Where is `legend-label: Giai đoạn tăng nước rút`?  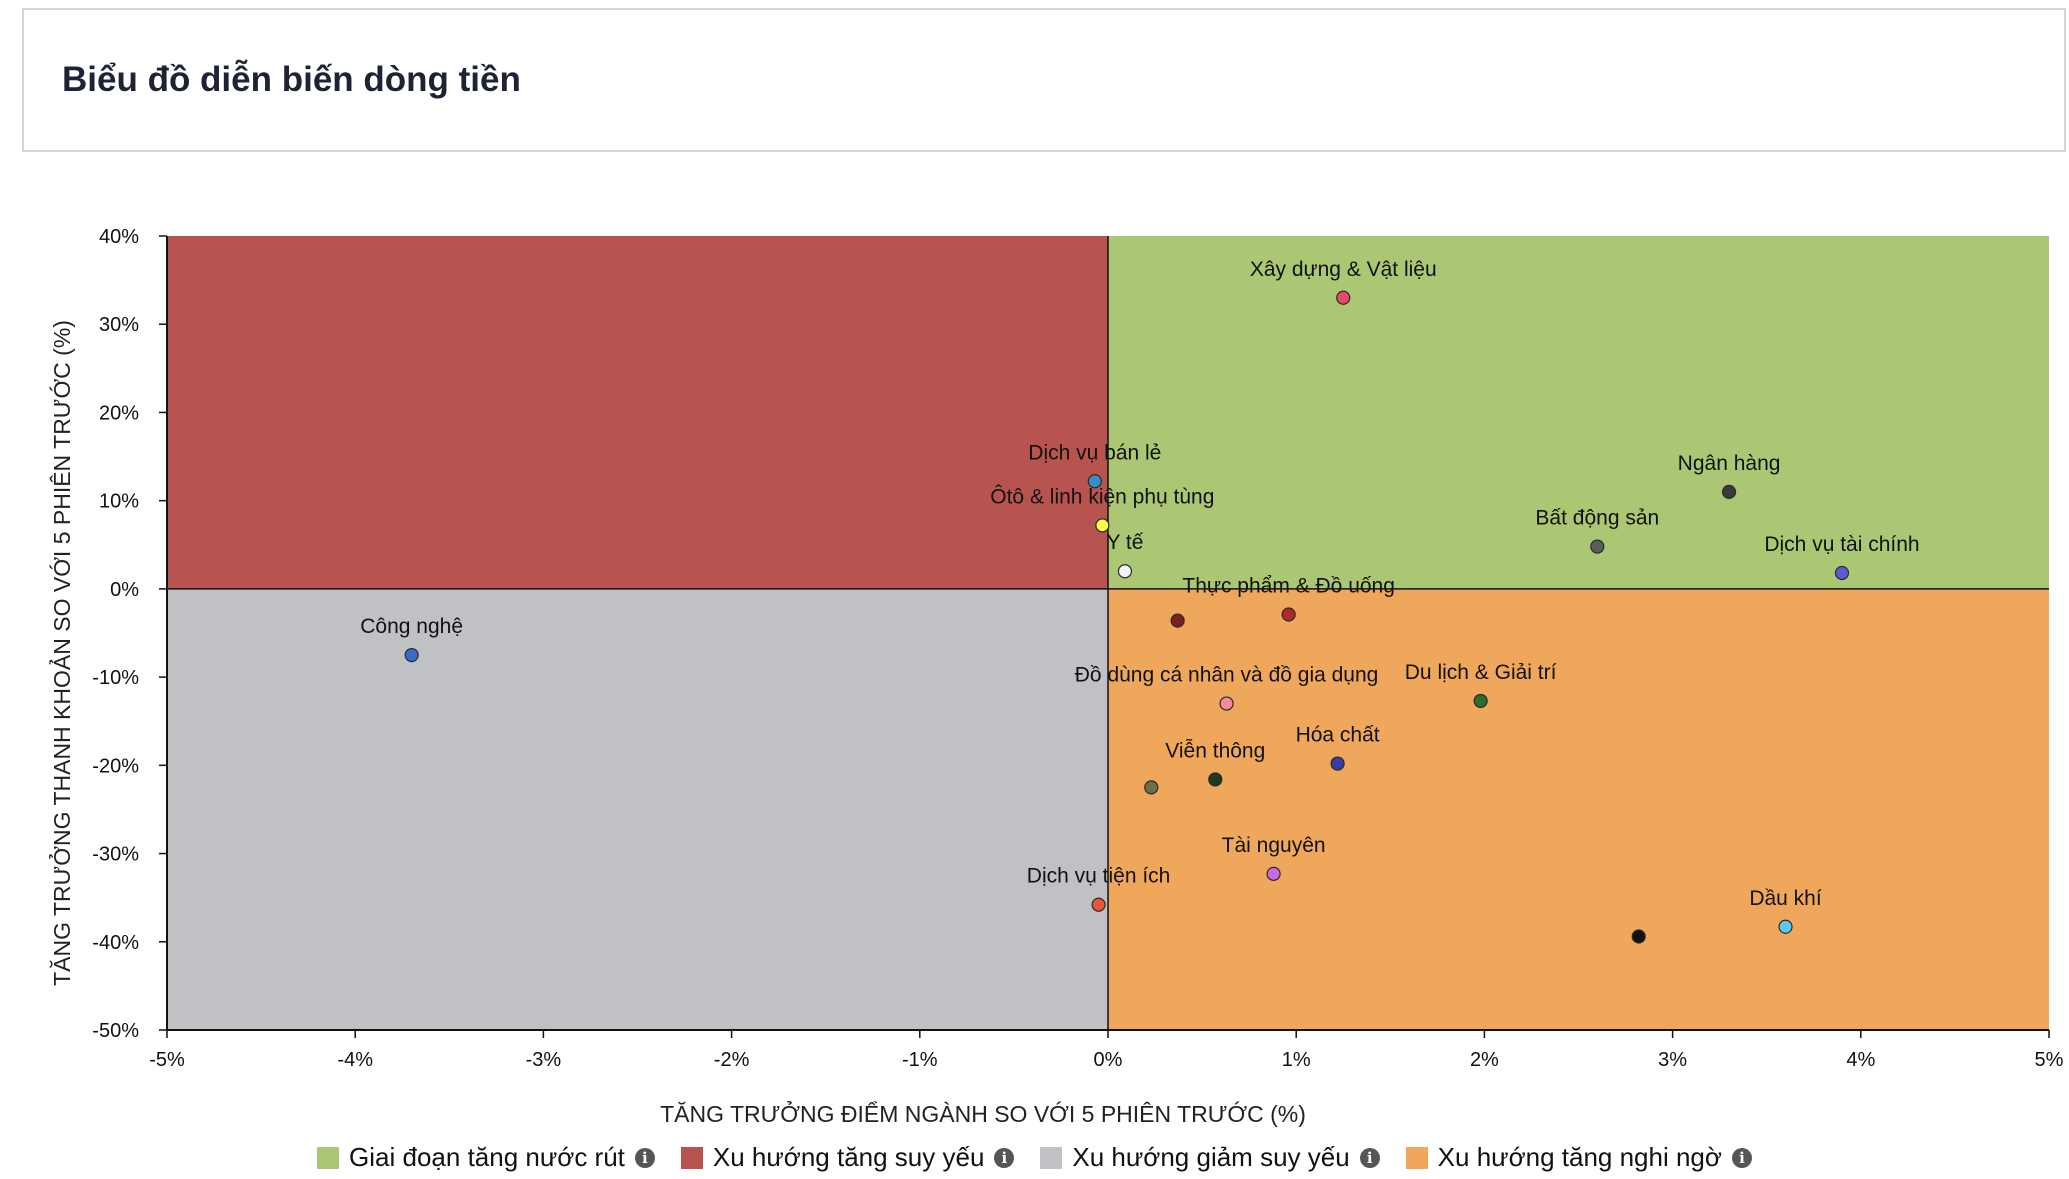 legend-label: Giai đoạn tăng nước rút is located at coordinates (487, 1157).